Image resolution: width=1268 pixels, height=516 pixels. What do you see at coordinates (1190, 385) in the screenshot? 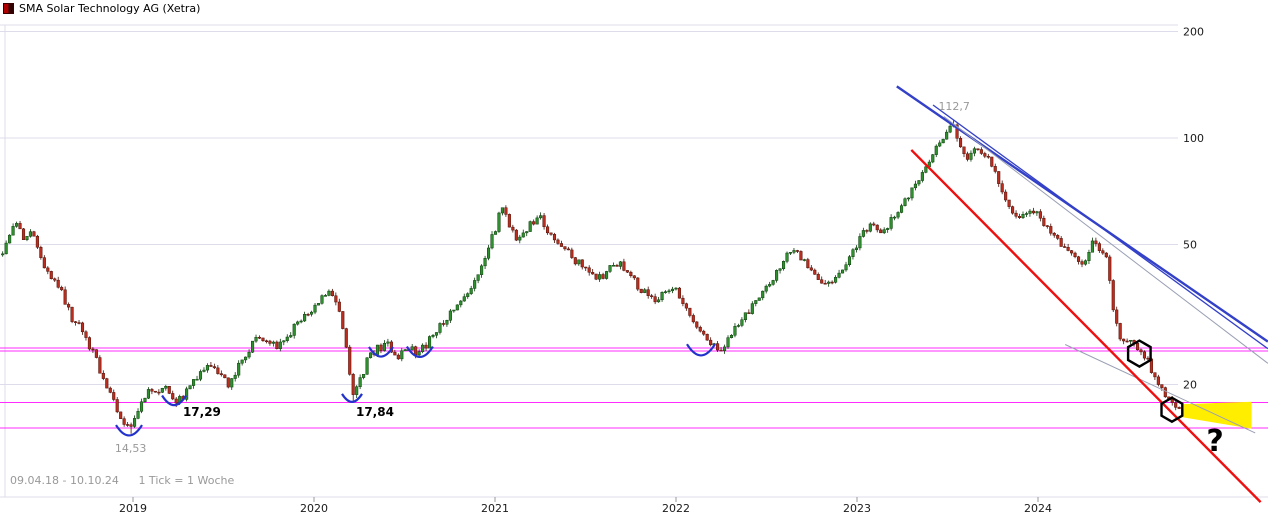
I see `y-axis-label: 20` at bounding box center [1190, 385].